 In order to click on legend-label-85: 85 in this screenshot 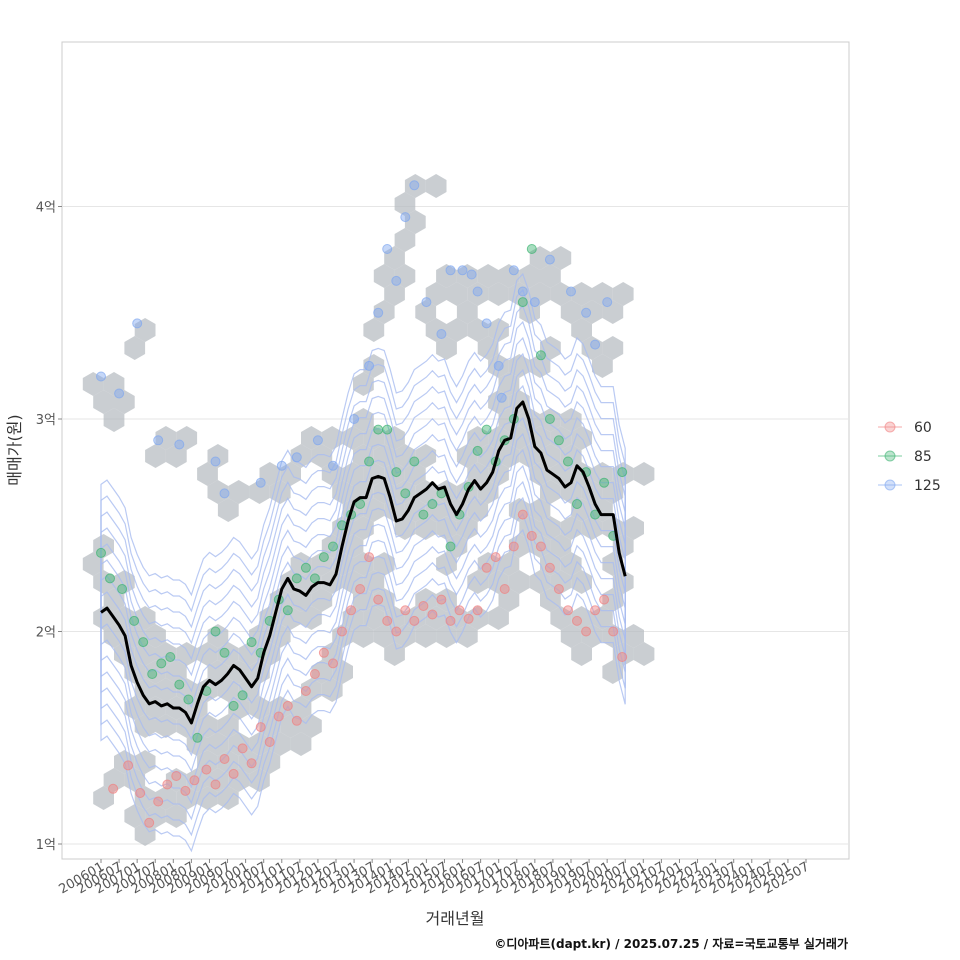, I will do `click(923, 457)`.